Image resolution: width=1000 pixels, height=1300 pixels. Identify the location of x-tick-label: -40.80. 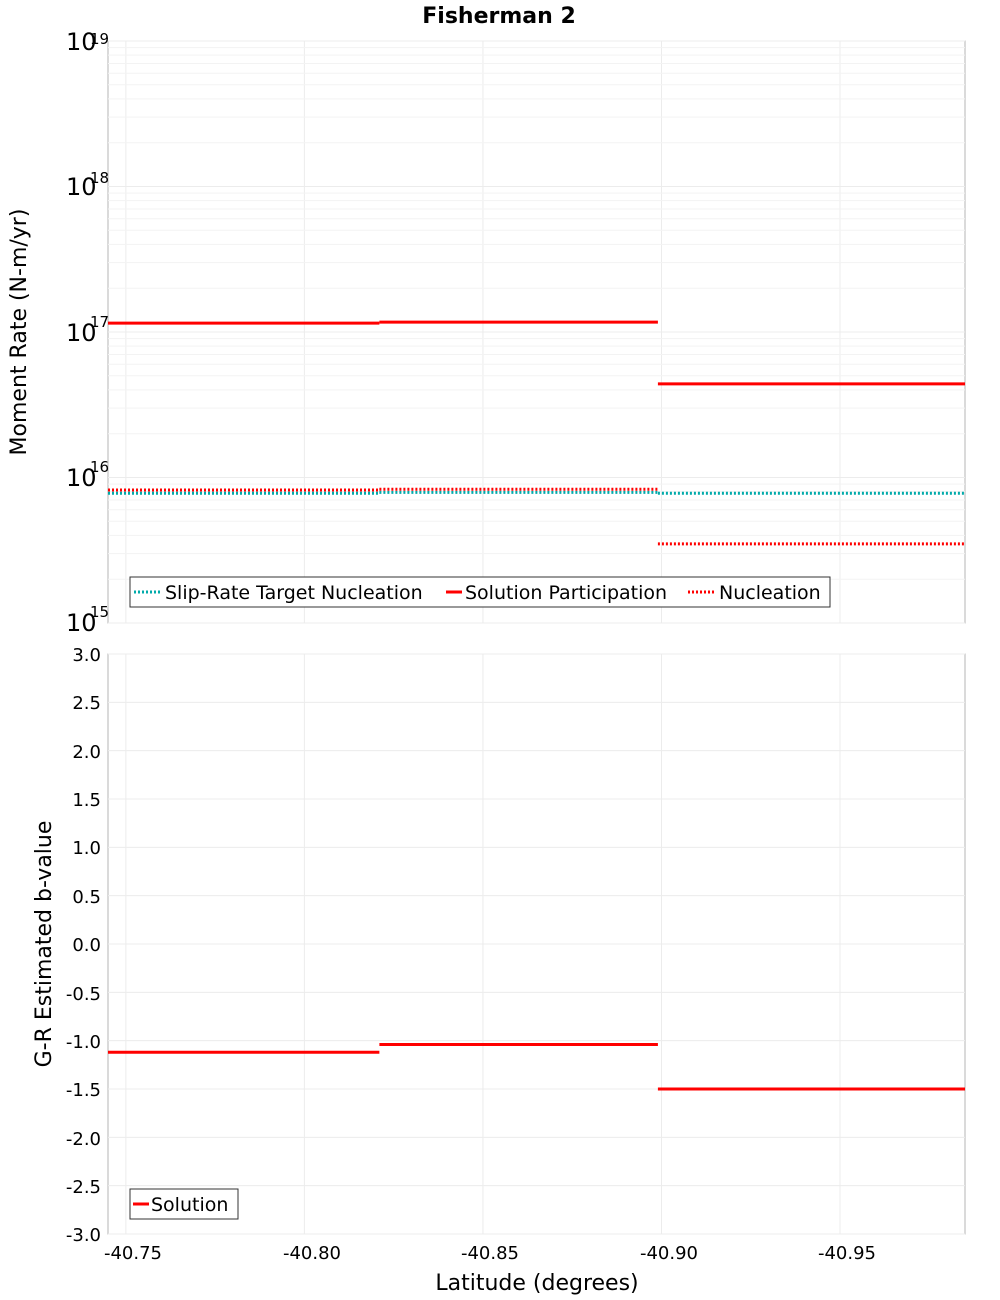
(312, 1253).